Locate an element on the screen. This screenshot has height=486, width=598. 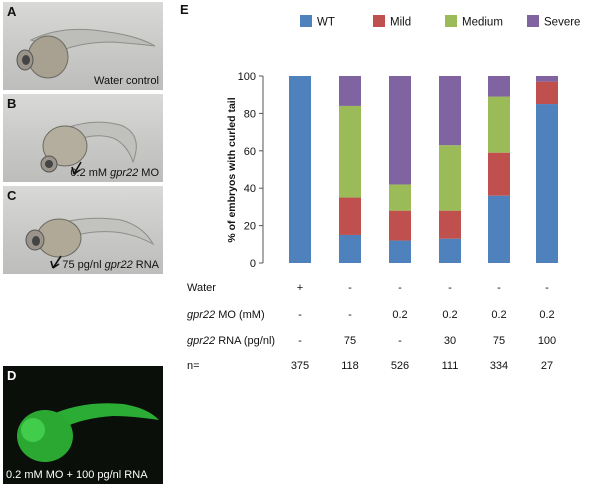
panel-d-image: D 0.2 mM MO + 100 pg/nl RNA is located at coordinates (83, 425).